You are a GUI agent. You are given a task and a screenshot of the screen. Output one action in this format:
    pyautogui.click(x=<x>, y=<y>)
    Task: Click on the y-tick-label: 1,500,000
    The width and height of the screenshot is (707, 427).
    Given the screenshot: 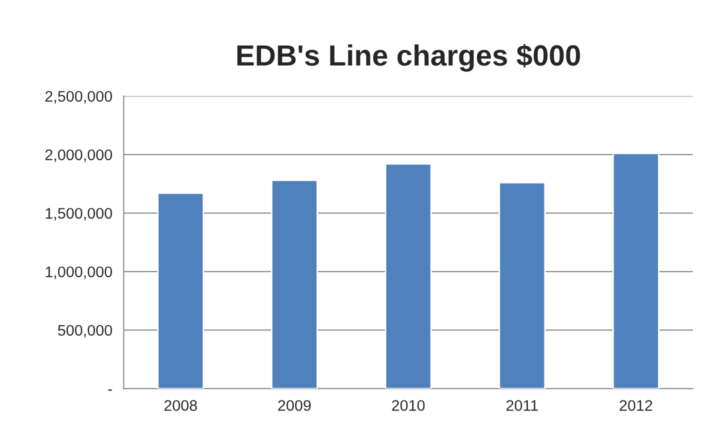 What is the action you would take?
    pyautogui.click(x=79, y=214)
    